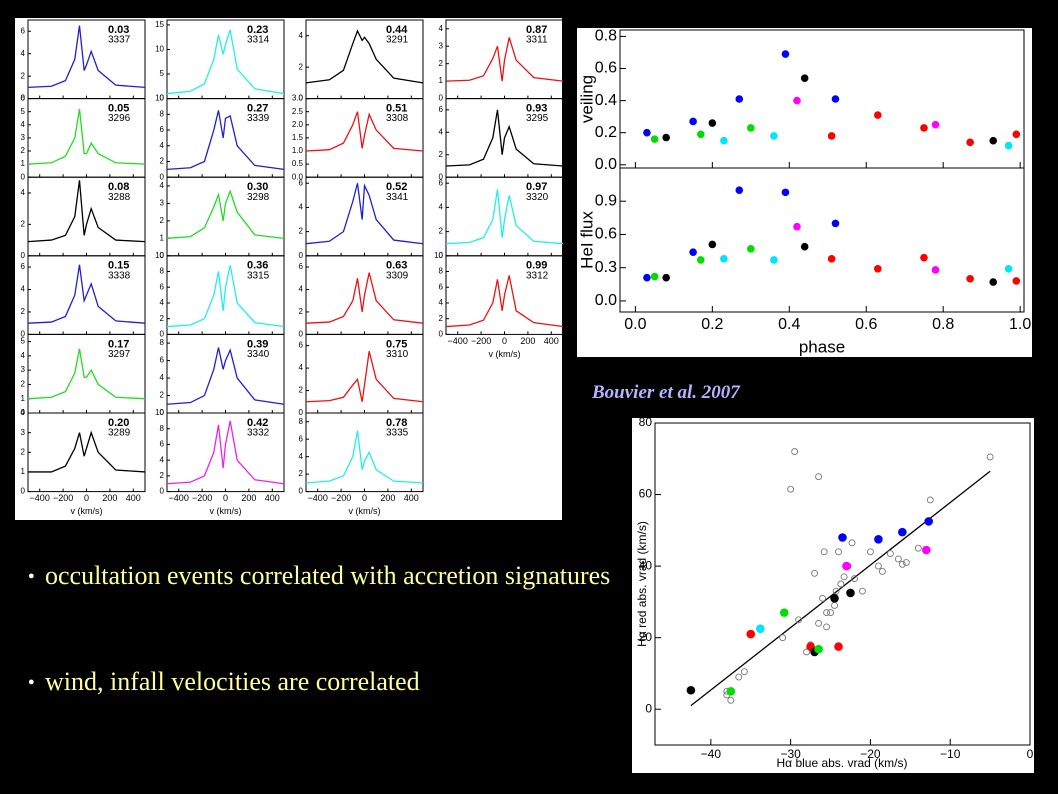 The image size is (1058, 794). Describe the element at coordinates (119, 275) in the screenshot. I see `id-label: 3338` at that location.